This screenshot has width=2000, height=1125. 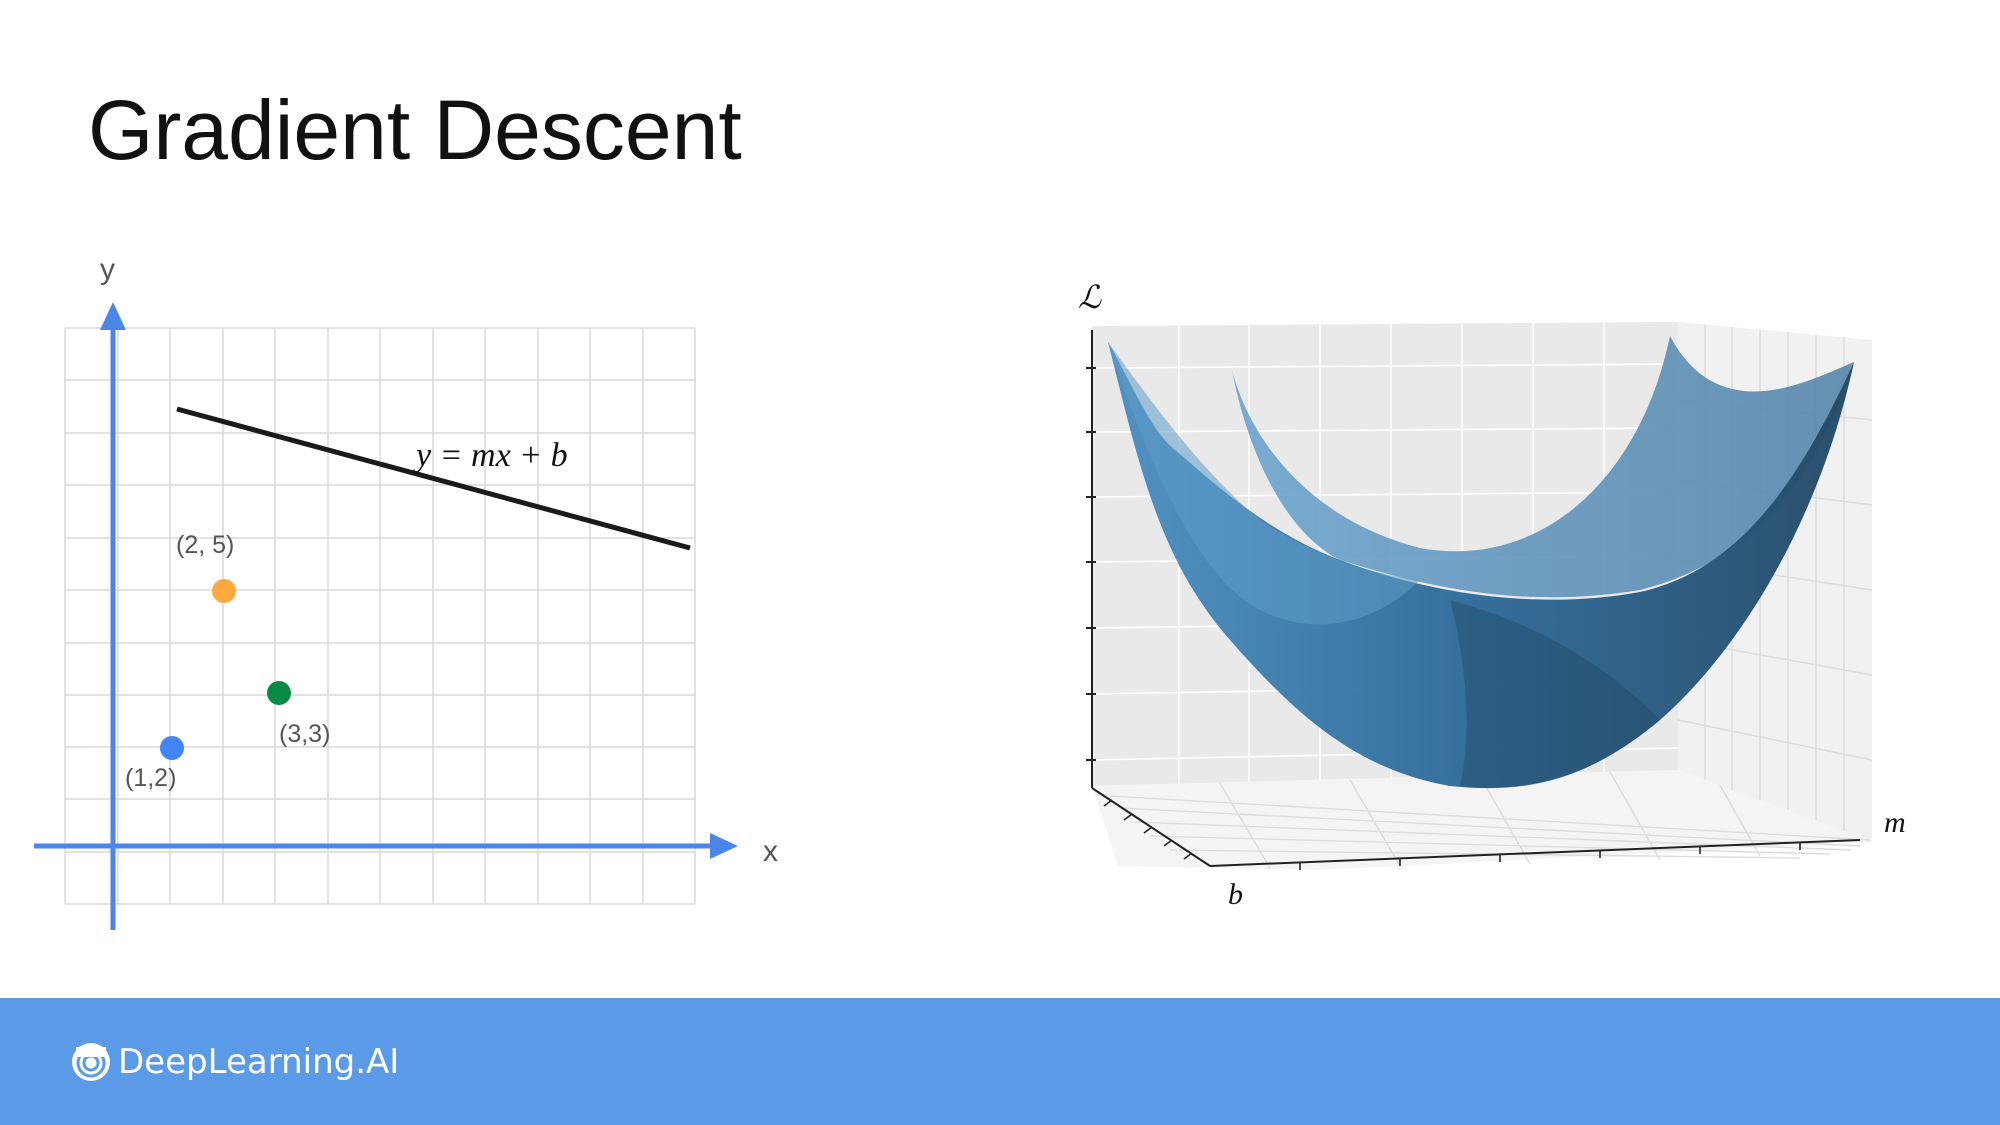 I want to click on y-axis-arrow-icon, so click(x=113, y=316).